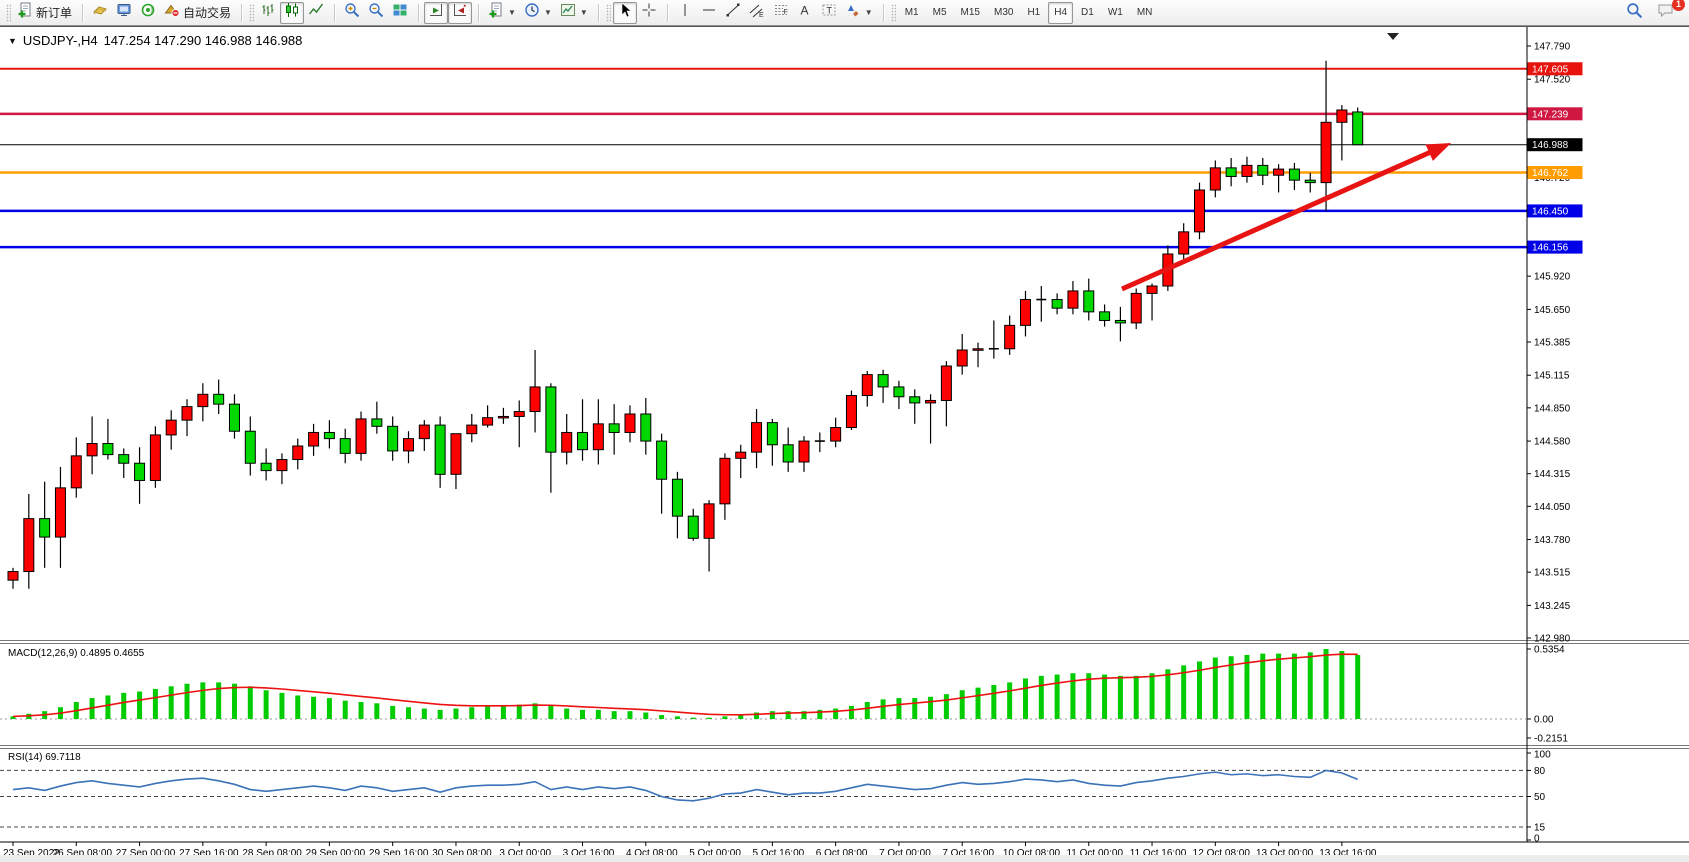 Image resolution: width=1689 pixels, height=862 pixels. I want to click on tab-timeframe-W1: W1, so click(1115, 12).